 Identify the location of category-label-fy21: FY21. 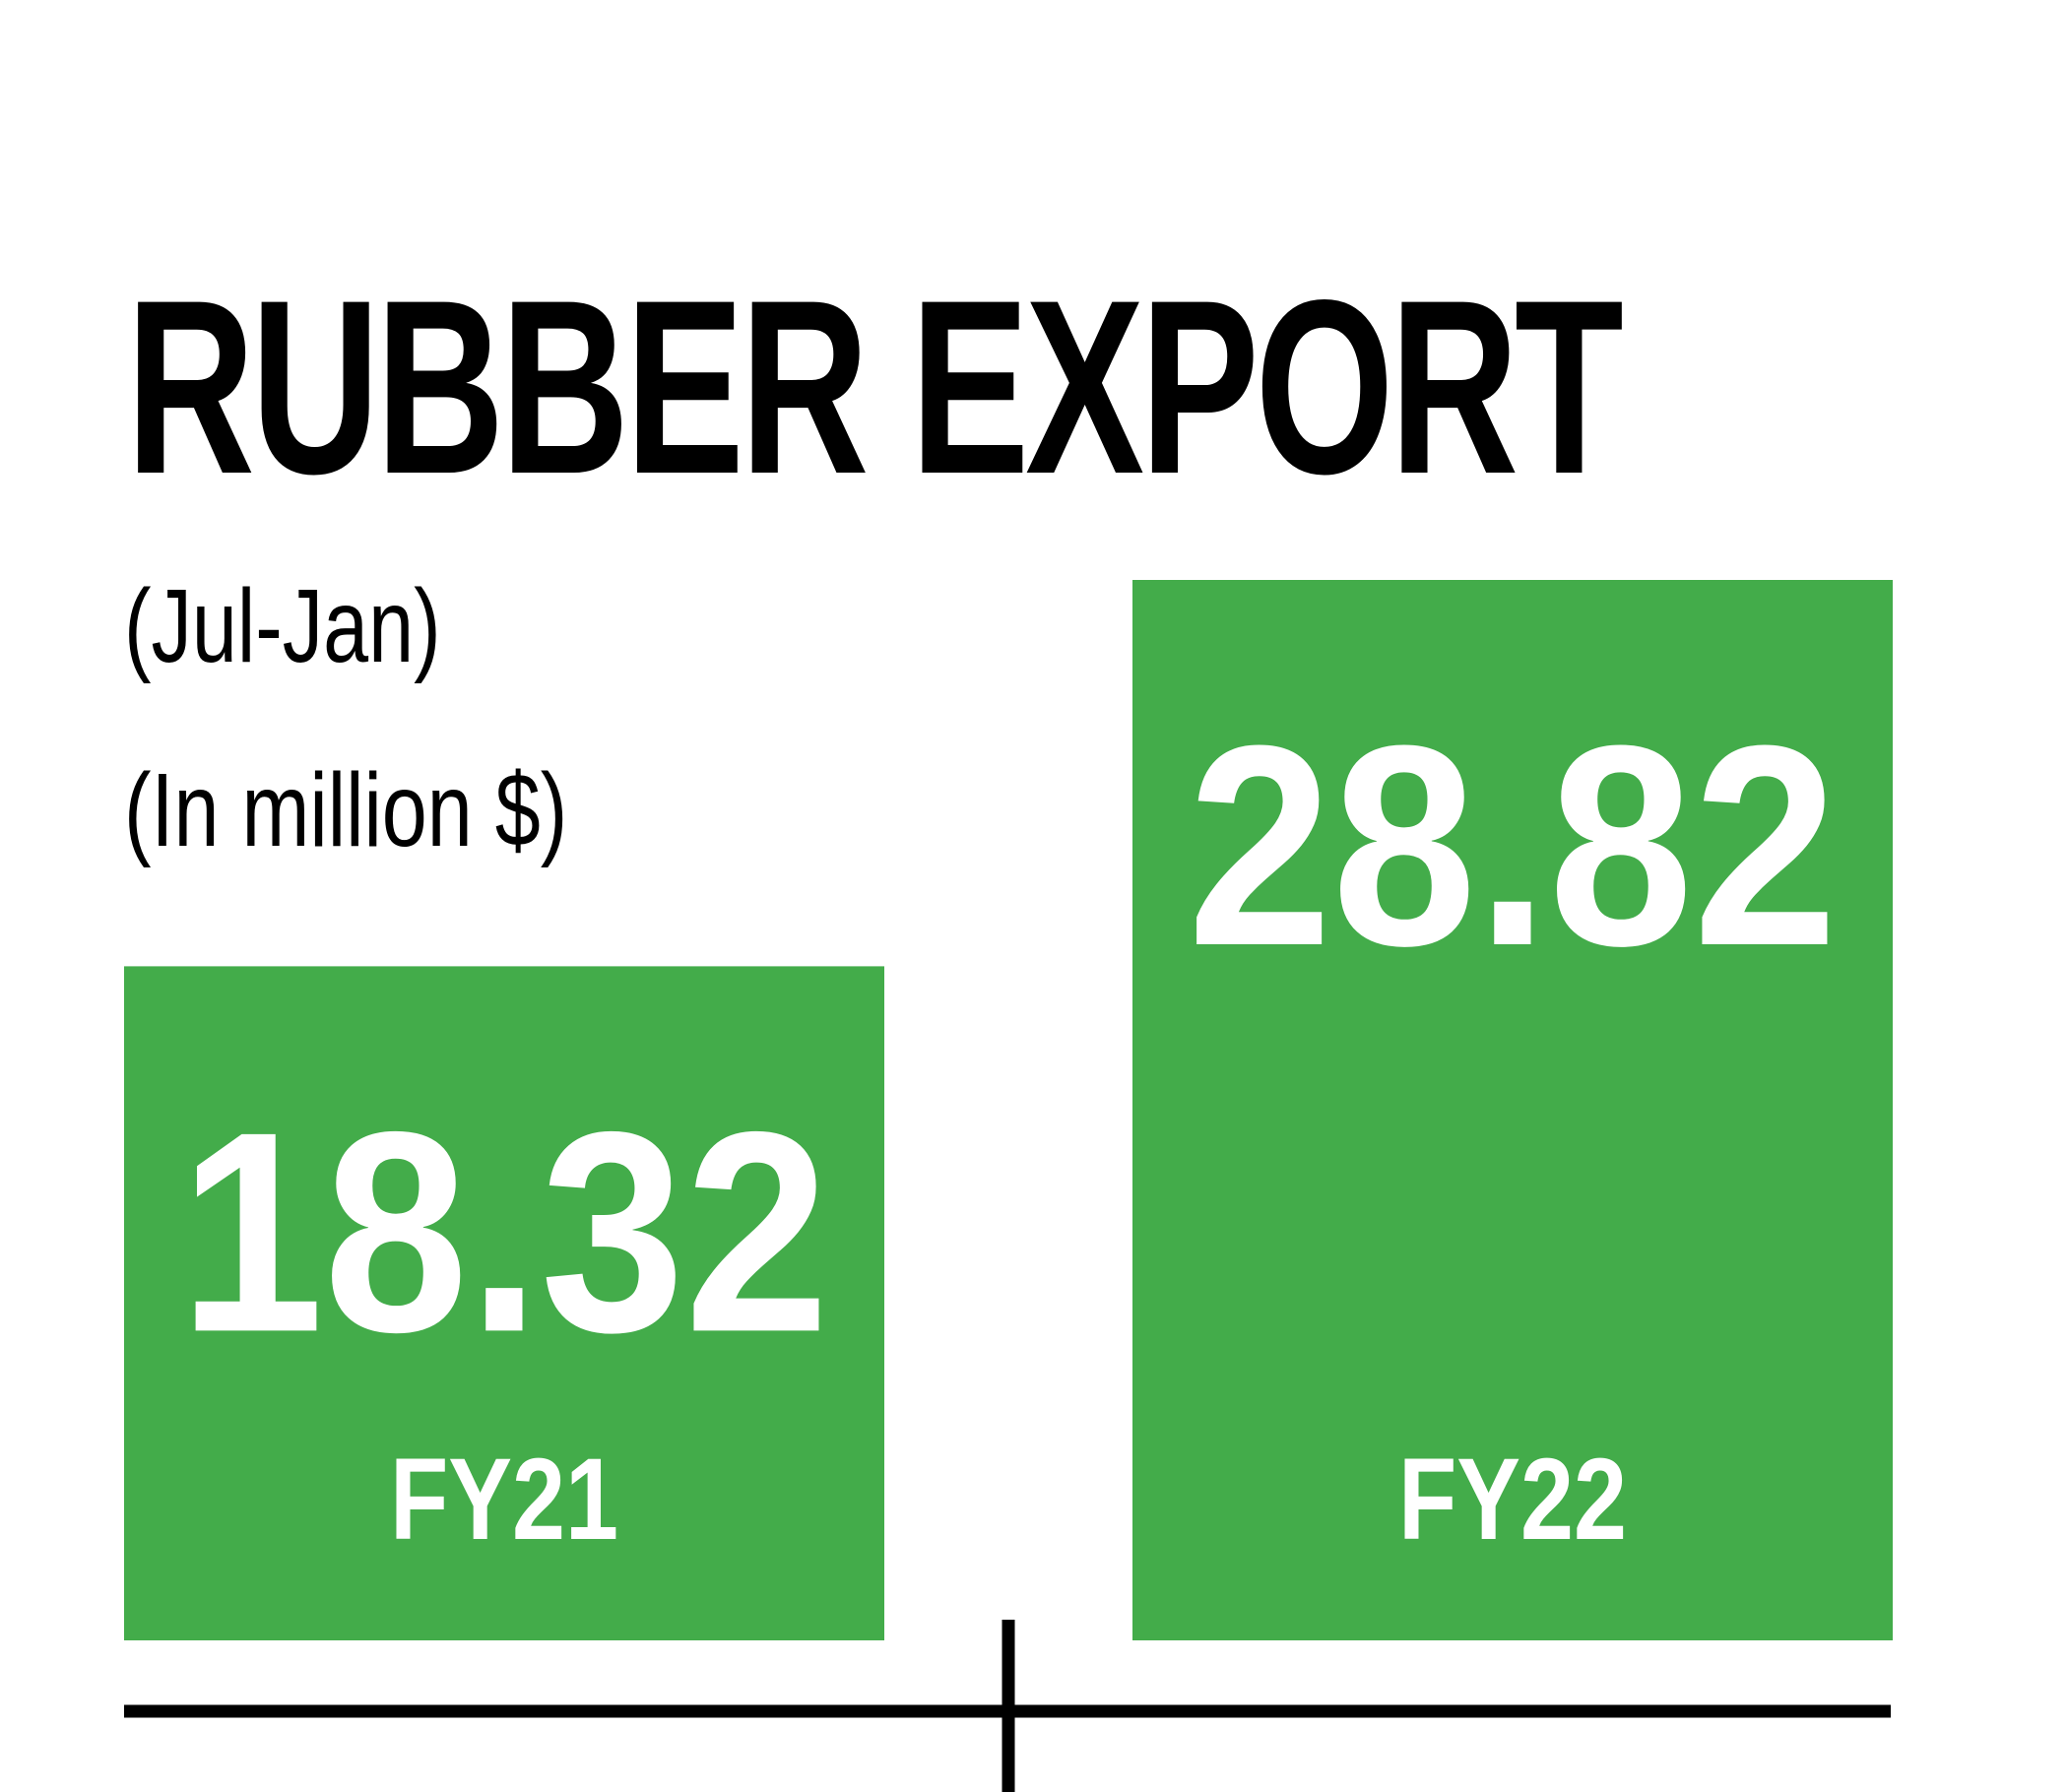
(504, 1500).